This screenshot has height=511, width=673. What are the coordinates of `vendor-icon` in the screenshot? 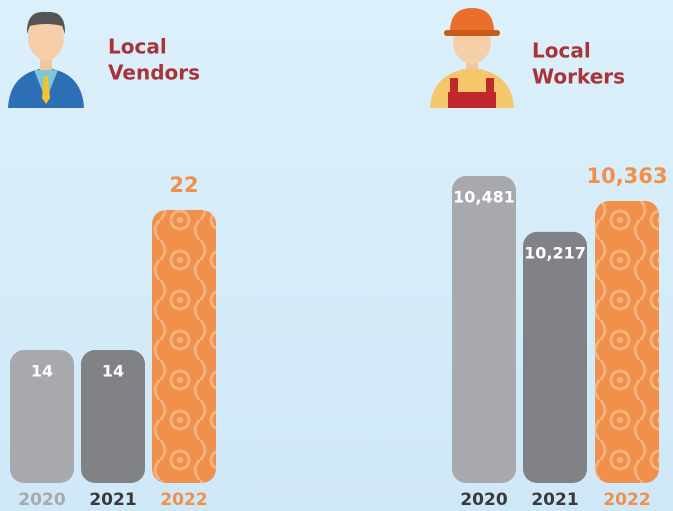 It's located at (46, 59).